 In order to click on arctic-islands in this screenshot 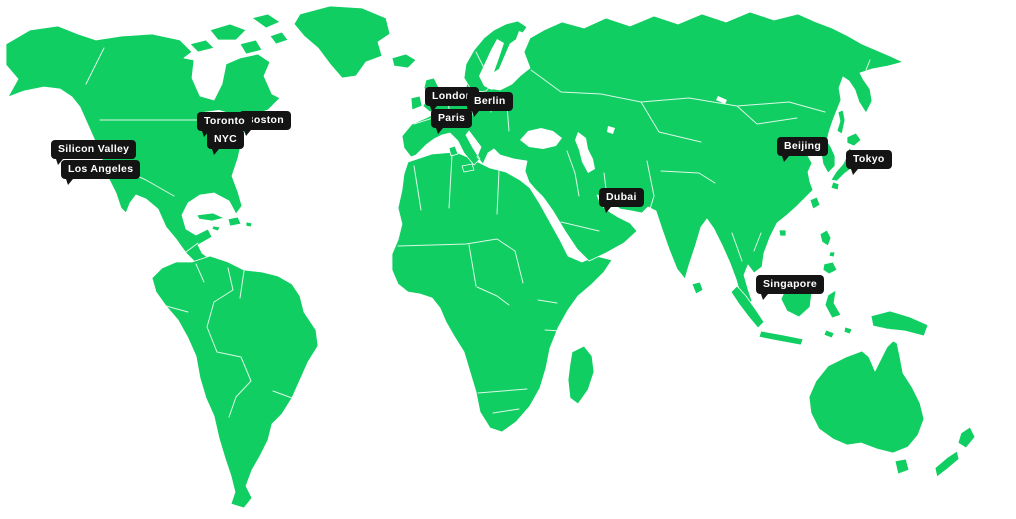, I will do `click(239, 34)`.